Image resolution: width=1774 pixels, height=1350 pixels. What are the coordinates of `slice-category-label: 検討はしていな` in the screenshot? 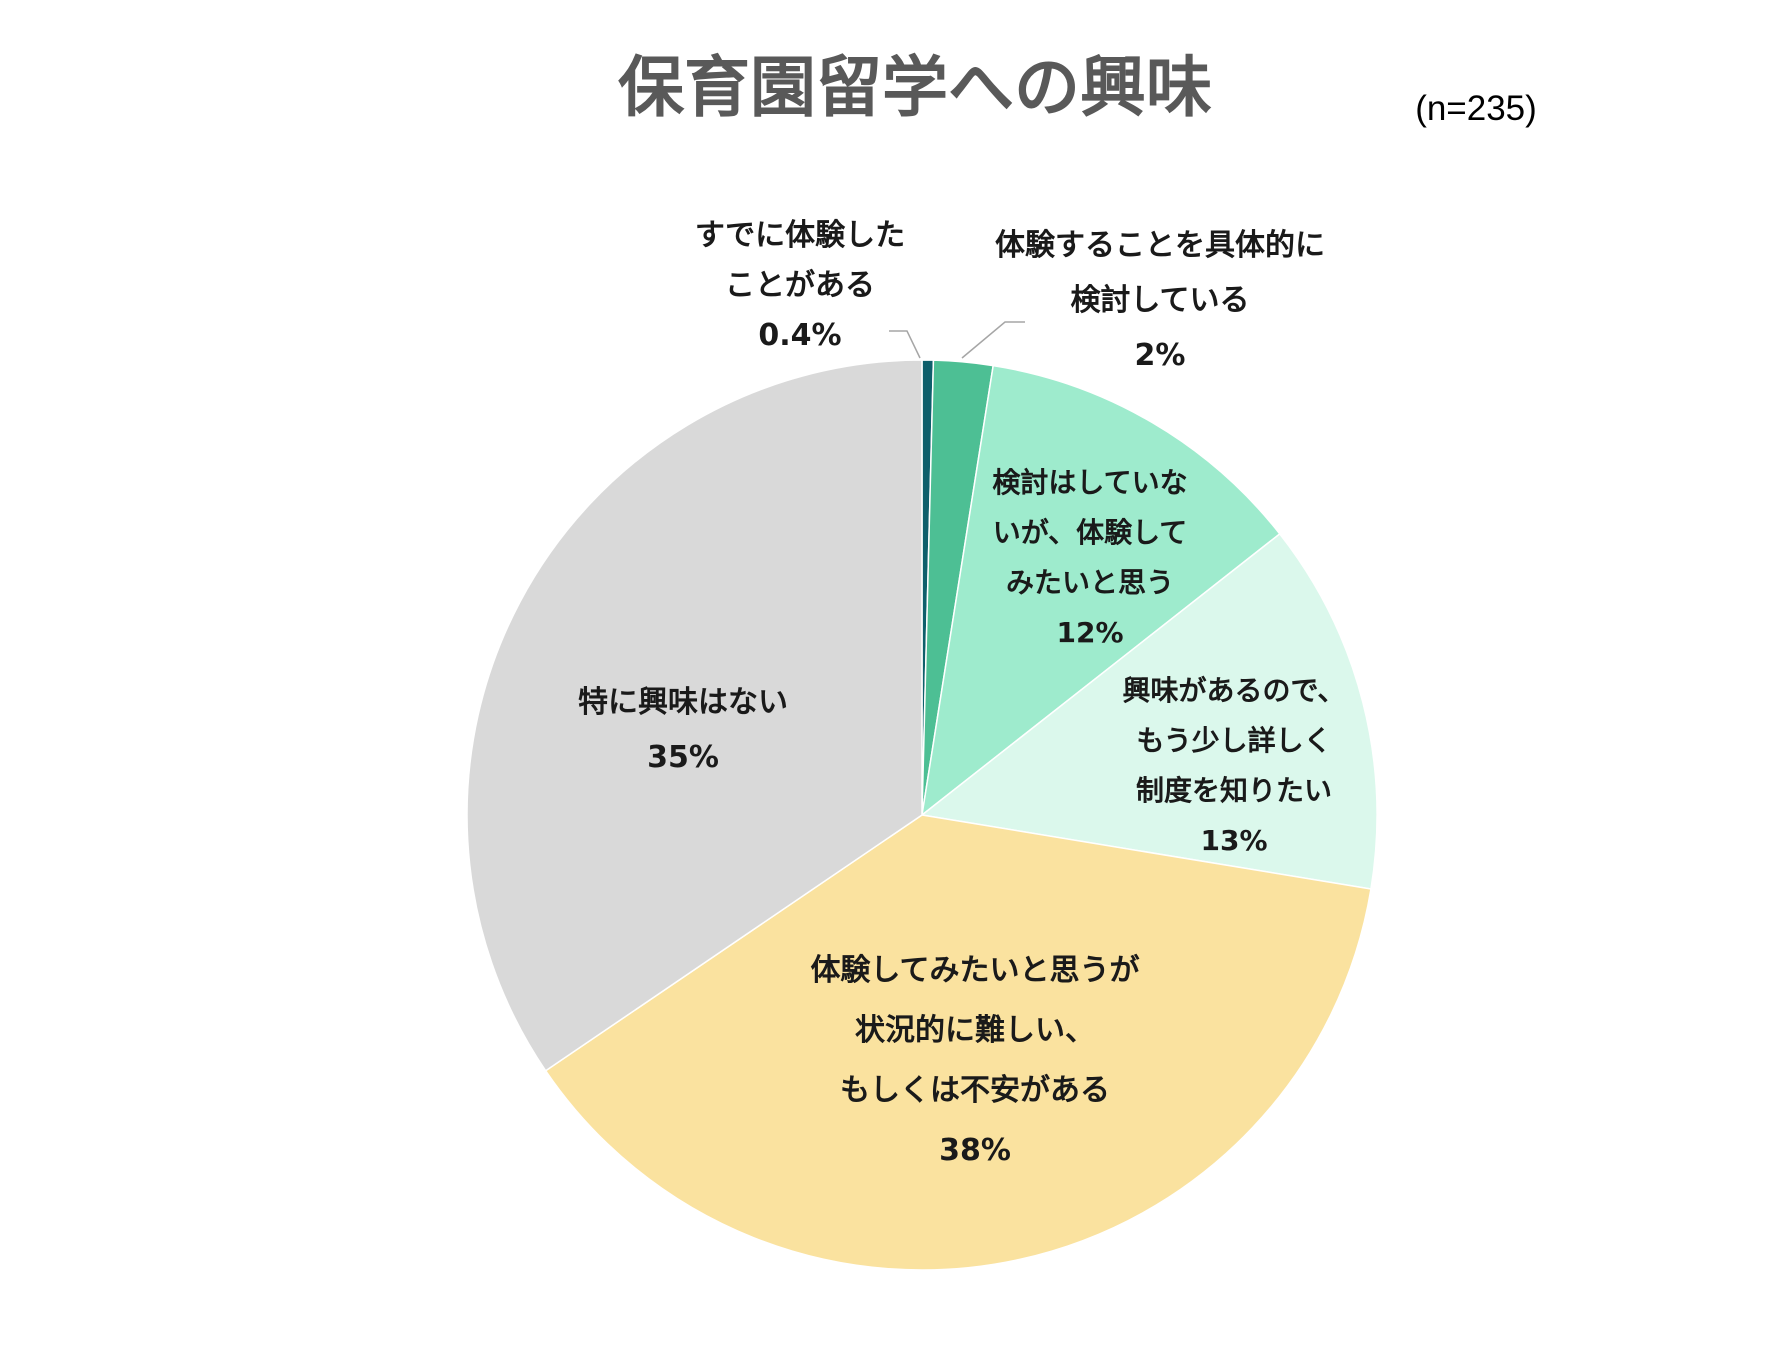 It's located at (1089, 482).